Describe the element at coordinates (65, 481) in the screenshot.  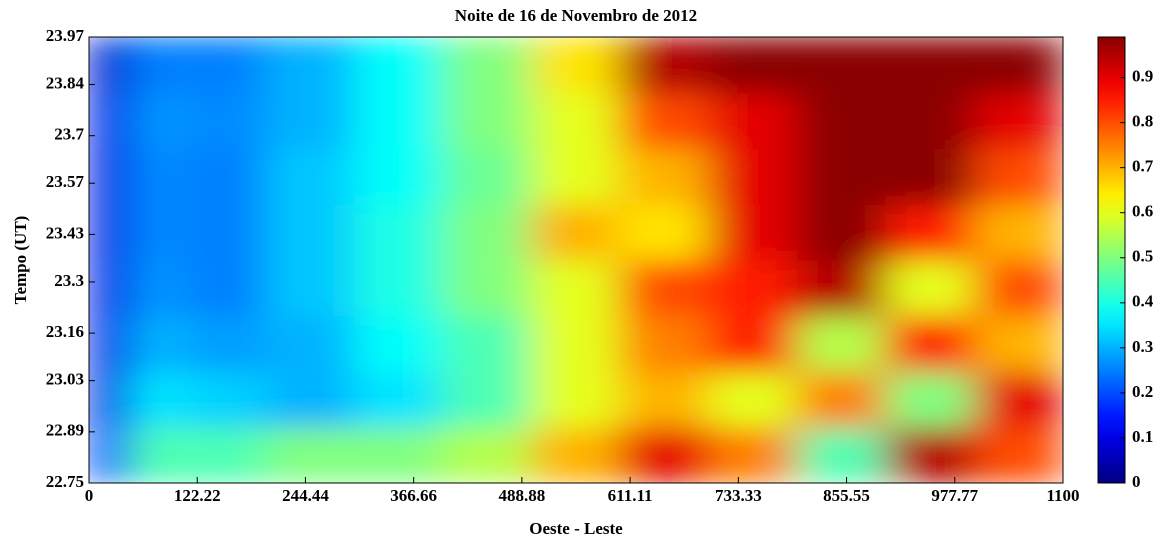
I see `y-tick-label: 22.75` at that location.